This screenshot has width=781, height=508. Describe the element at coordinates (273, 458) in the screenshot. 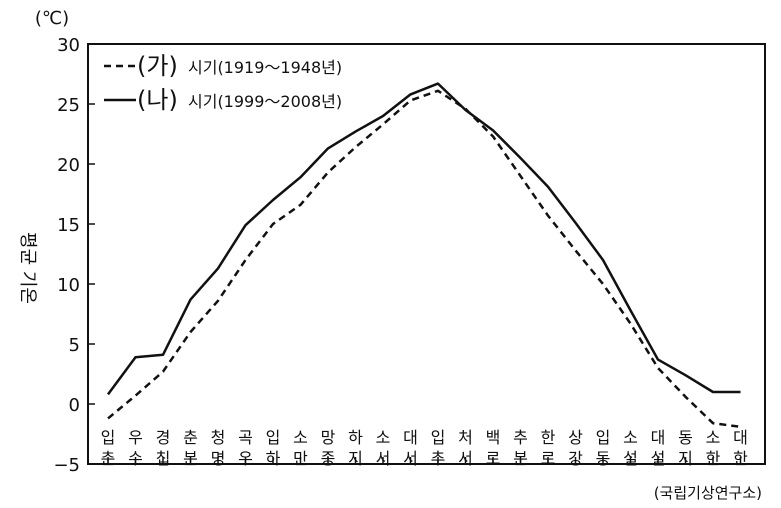

I see `x-tick-label-bottom: 하` at that location.